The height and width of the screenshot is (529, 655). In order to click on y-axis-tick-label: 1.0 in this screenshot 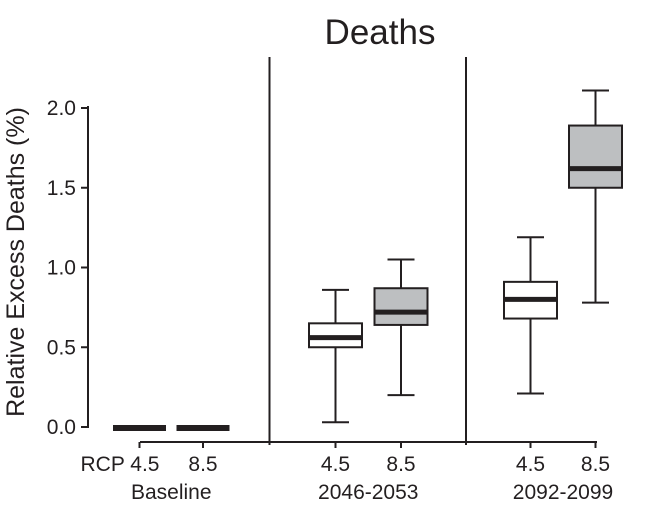, I will do `click(61, 268)`.